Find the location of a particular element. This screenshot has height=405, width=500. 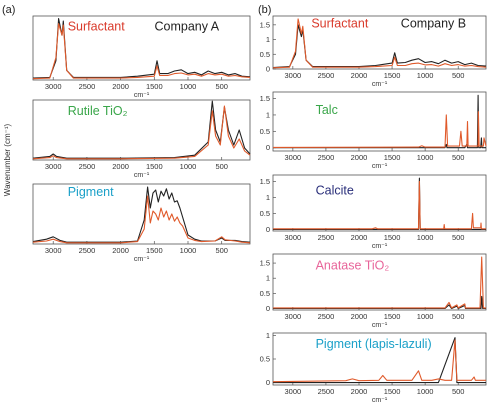

company-label: Company A is located at coordinates (187, 27).